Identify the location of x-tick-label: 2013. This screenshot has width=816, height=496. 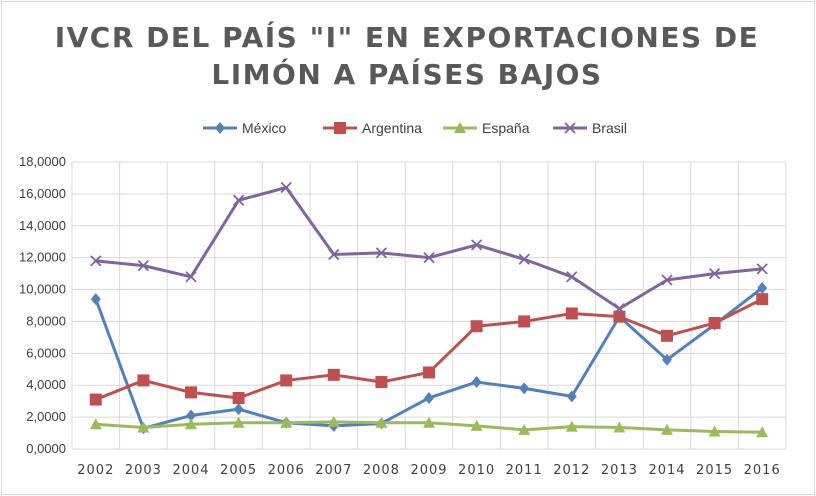
(619, 470).